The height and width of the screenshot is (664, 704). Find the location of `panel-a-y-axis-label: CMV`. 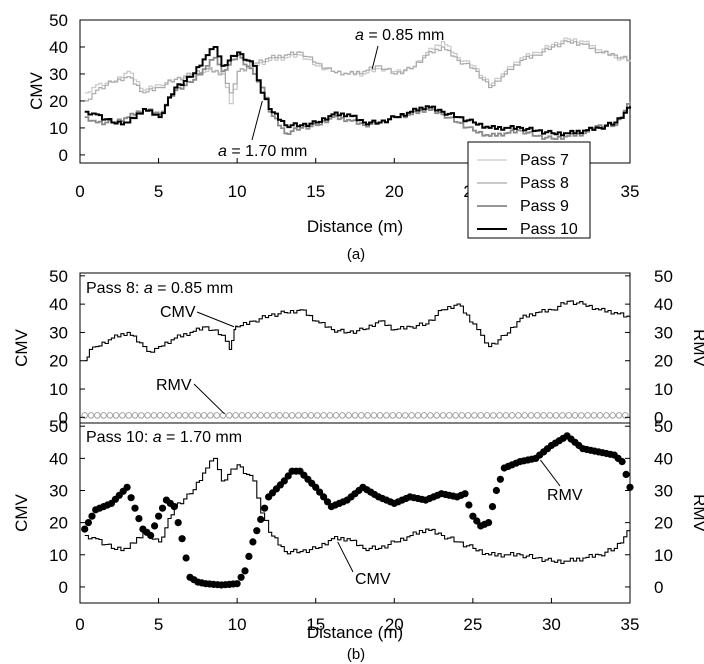

panel-a-y-axis-label: CMV is located at coordinates (36, 90).